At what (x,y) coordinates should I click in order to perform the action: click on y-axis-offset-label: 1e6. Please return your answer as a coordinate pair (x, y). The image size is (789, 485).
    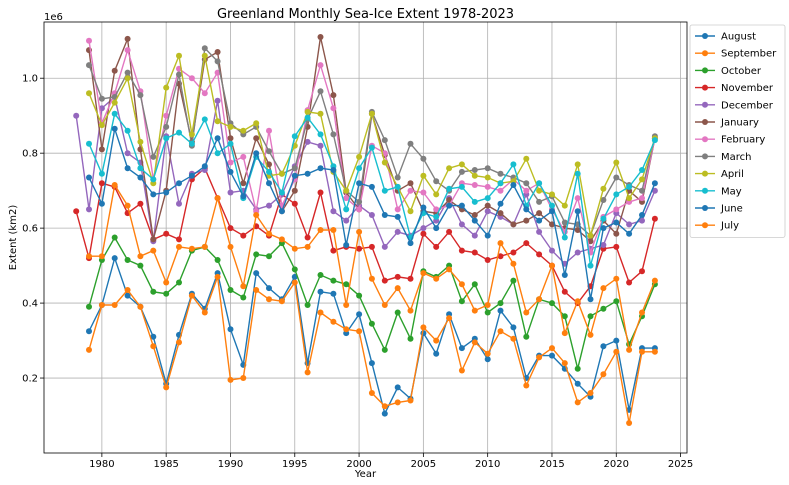
    Looking at the image, I should click on (53, 17).